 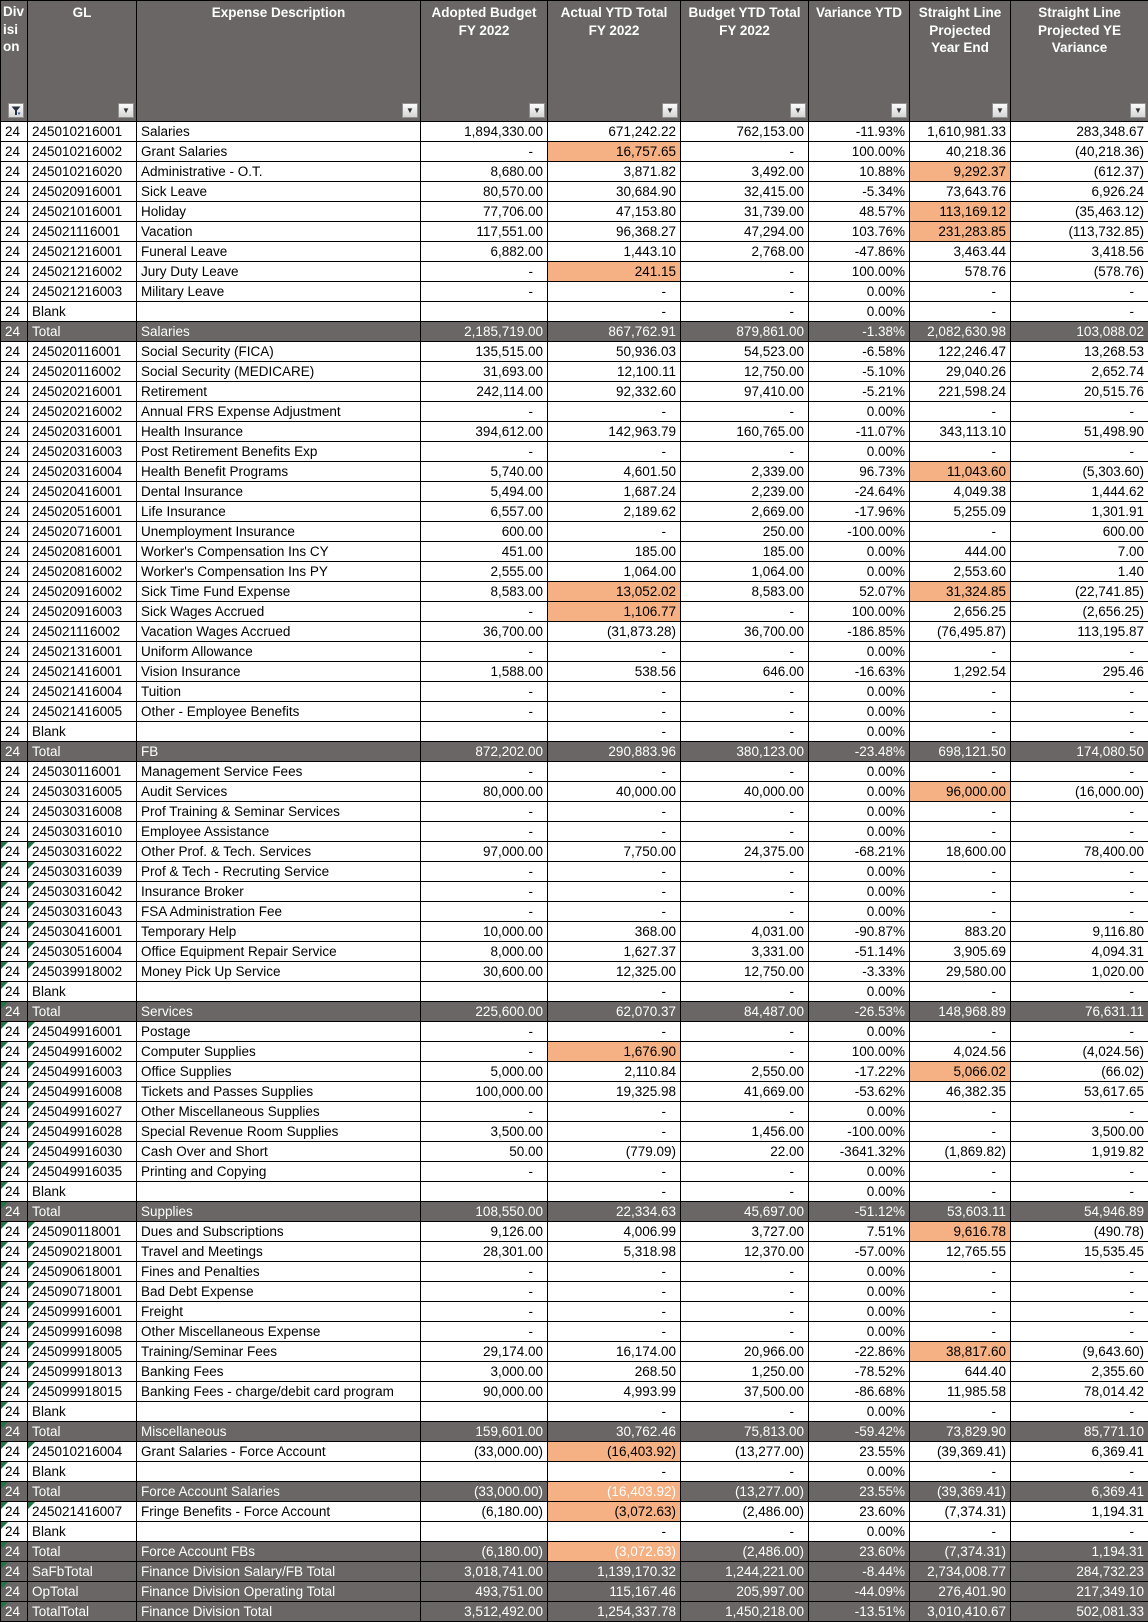 I want to click on cell-desc: Freight, so click(x=279, y=1312).